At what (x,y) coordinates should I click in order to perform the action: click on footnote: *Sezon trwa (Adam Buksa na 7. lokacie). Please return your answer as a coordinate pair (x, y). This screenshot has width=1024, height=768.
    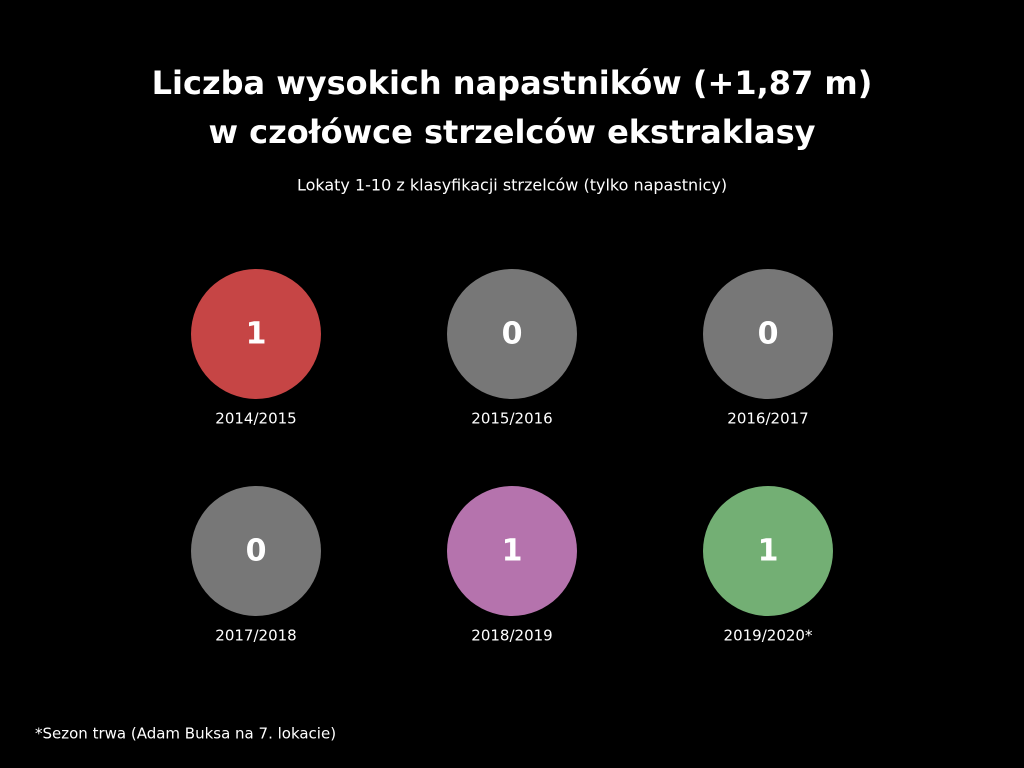
    Looking at the image, I should click on (185, 734).